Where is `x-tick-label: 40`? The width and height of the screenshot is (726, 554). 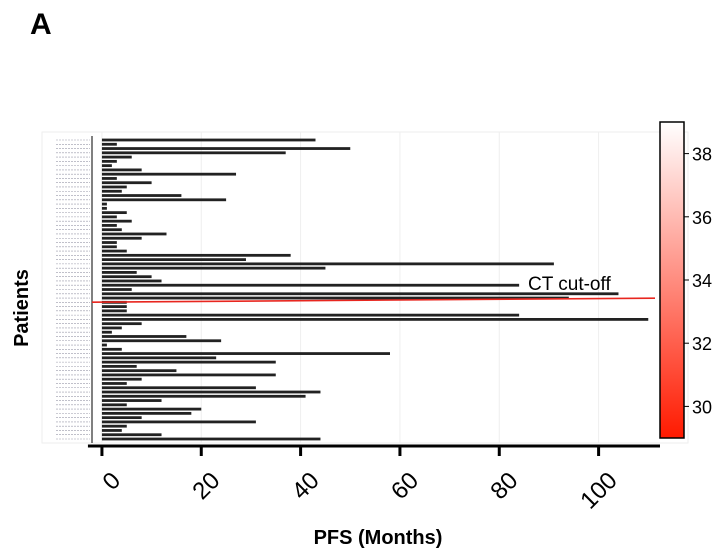
x-tick-label: 40 is located at coordinates (306, 486).